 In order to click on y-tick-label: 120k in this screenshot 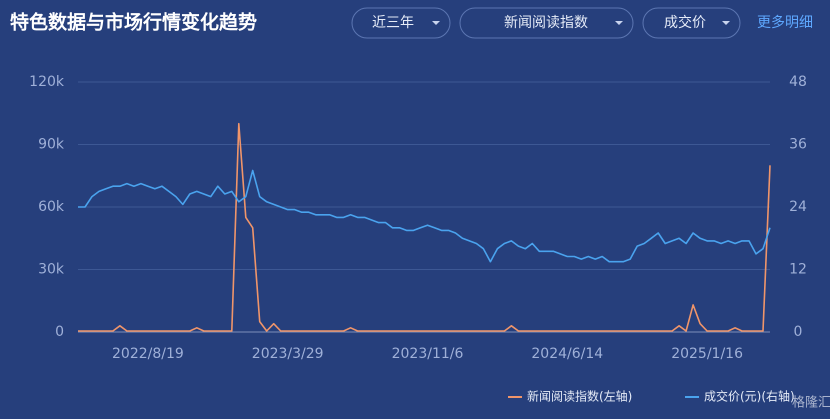, I will do `click(47, 82)`.